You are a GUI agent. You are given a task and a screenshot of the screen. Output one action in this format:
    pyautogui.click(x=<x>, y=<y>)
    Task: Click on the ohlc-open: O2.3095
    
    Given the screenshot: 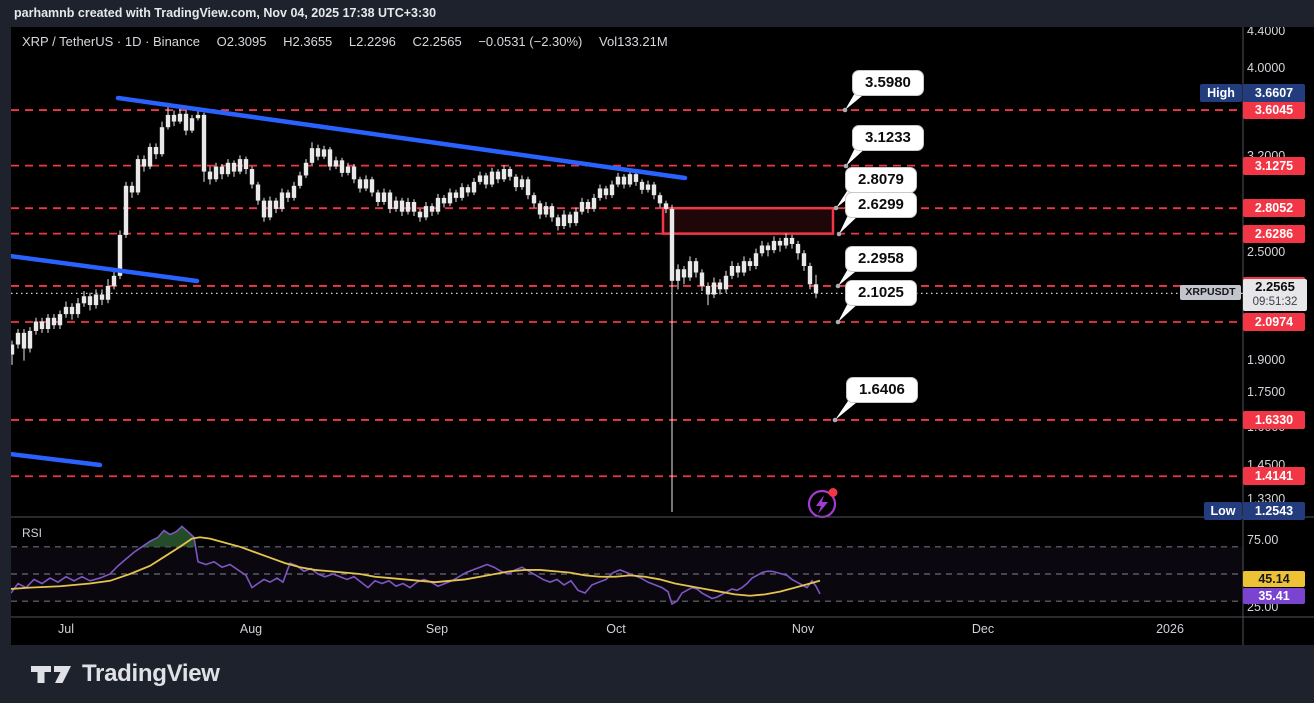 What is the action you would take?
    pyautogui.click(x=241, y=41)
    